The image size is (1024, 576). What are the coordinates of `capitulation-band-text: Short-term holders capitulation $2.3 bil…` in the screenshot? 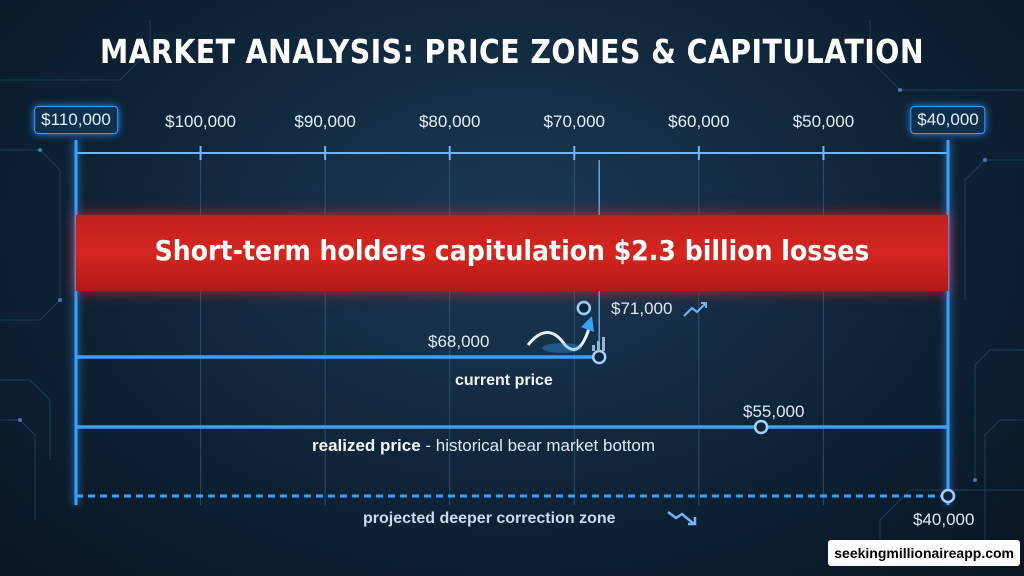 It's located at (512, 250).